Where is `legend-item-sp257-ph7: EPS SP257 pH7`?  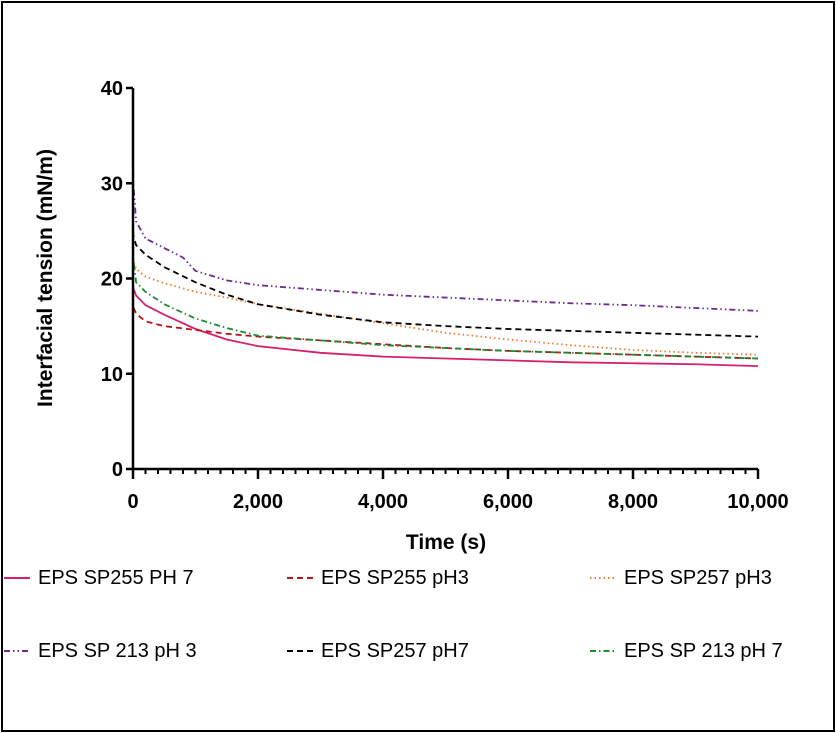 legend-item-sp257-ph7: EPS SP257 pH7 is located at coordinates (378, 651).